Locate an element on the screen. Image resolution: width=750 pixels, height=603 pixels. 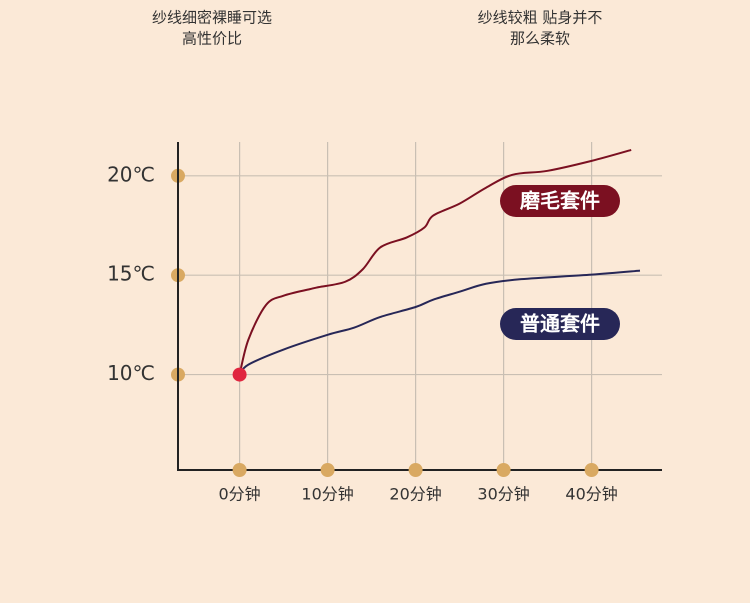
legend-label: 磨毛套件 is located at coordinates (560, 201).